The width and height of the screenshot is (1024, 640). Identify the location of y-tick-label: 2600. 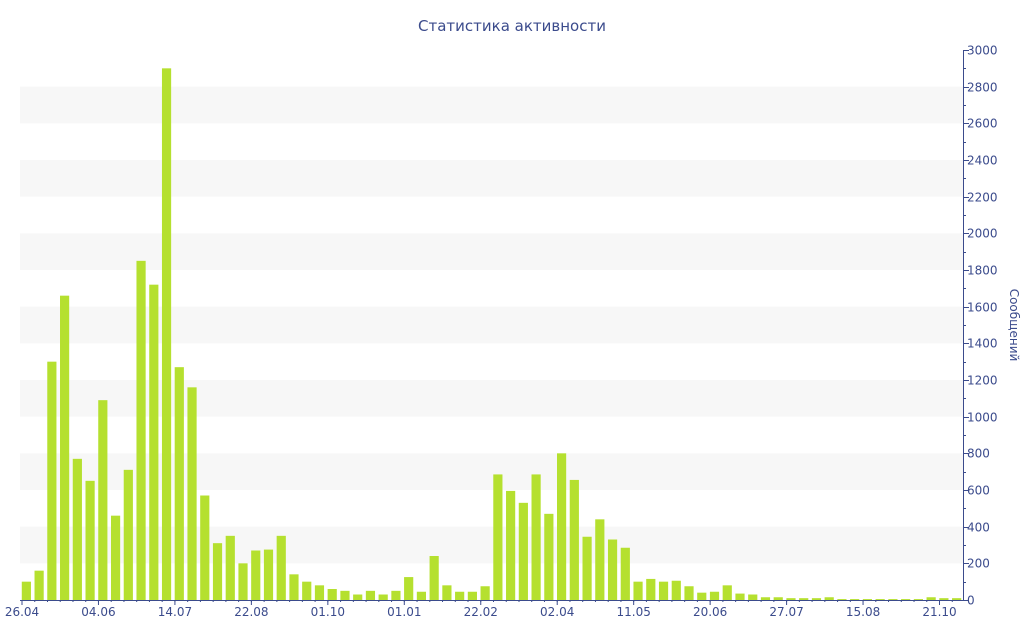
(982, 124).